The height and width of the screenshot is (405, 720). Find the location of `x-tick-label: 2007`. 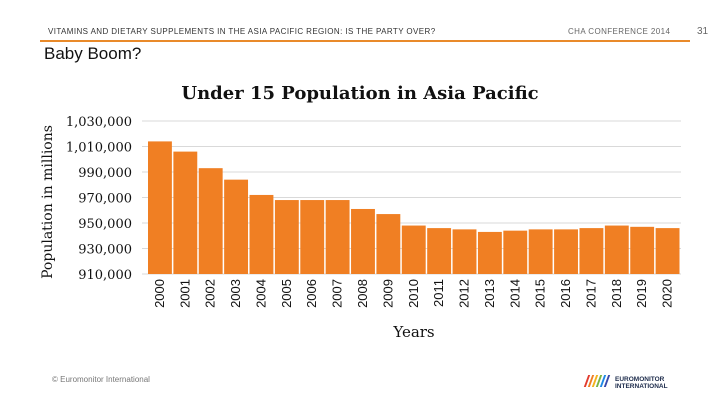

x-tick-label: 2007 is located at coordinates (337, 293).